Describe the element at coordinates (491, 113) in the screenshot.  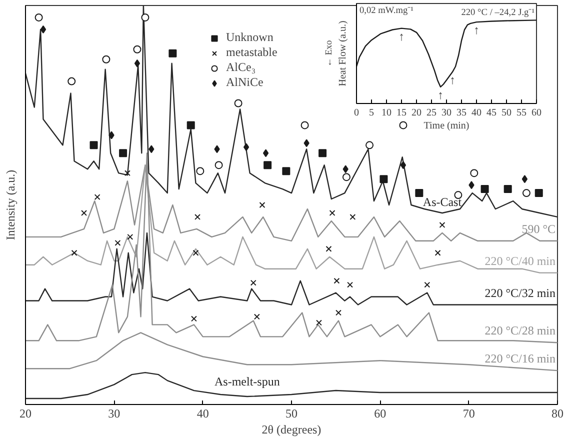
I see `x-tick-label: 45` at that location.